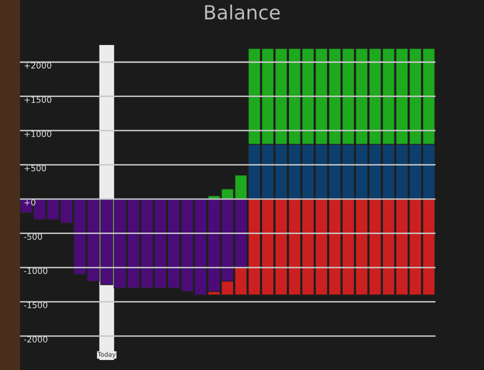  Describe the element at coordinates (35, 168) in the screenshot. I see `y-tick-label: +500` at that location.